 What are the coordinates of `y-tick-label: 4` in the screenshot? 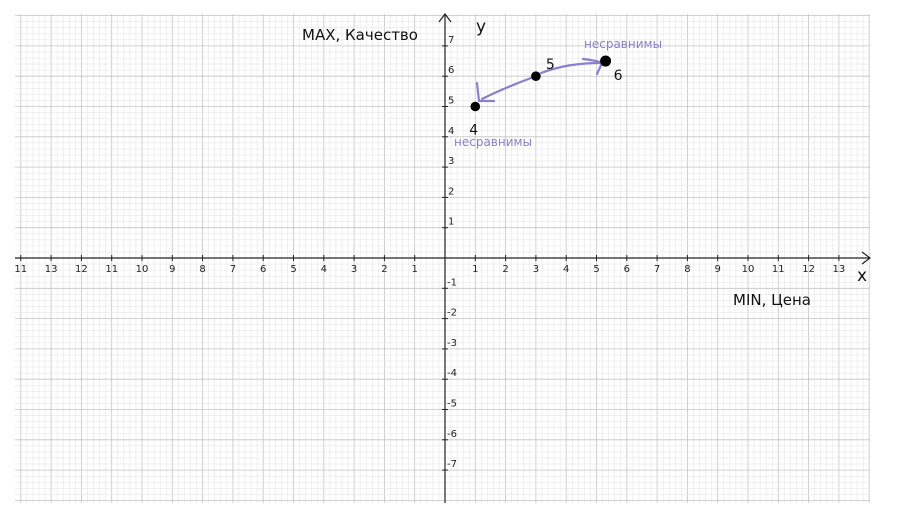 It's located at (451, 131).